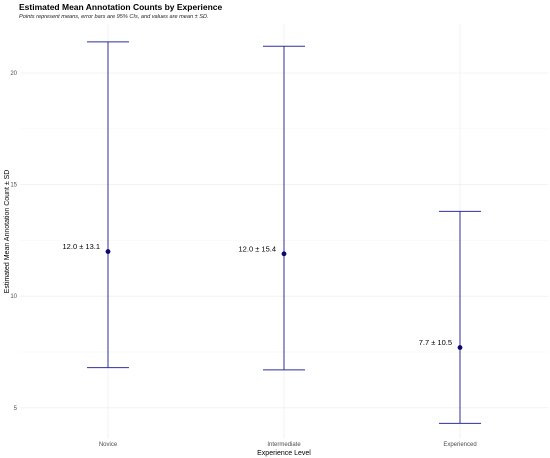 The image size is (550, 458). Describe the element at coordinates (13, 297) in the screenshot. I see `y-tick-label: 10` at that location.